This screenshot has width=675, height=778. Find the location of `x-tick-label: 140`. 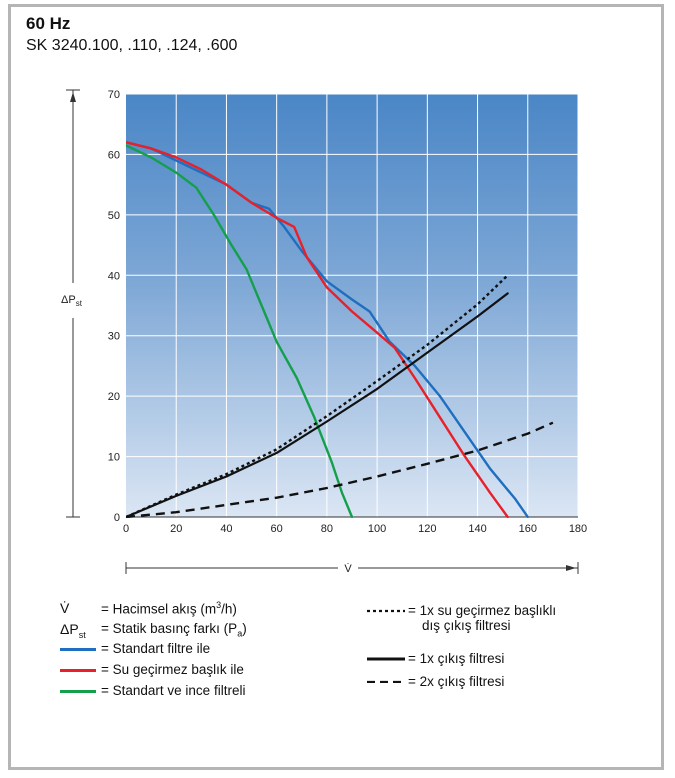

x-tick-label: 140 is located at coordinates (477, 529).